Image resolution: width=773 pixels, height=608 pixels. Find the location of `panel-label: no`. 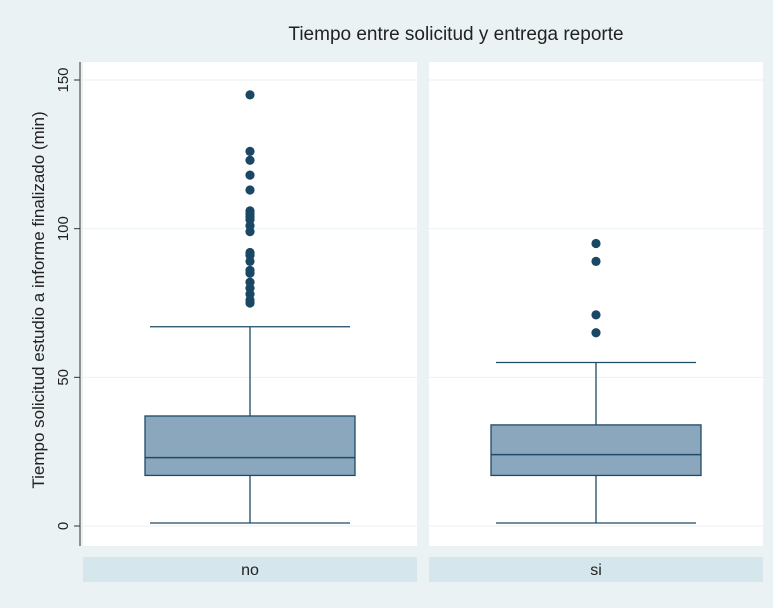

panel-label: no is located at coordinates (250, 570).